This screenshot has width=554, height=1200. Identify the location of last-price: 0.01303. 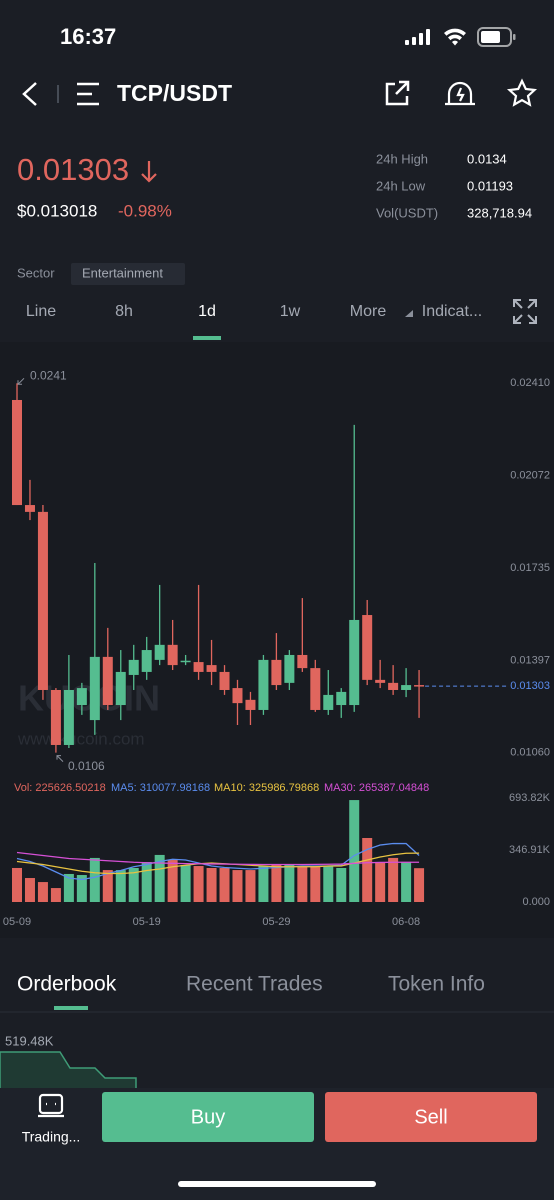
(73, 169).